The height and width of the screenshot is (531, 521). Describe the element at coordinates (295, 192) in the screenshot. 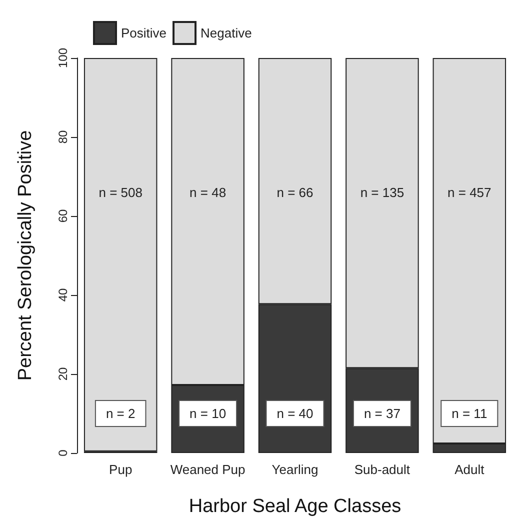

I see `annotation: n = 66` at that location.